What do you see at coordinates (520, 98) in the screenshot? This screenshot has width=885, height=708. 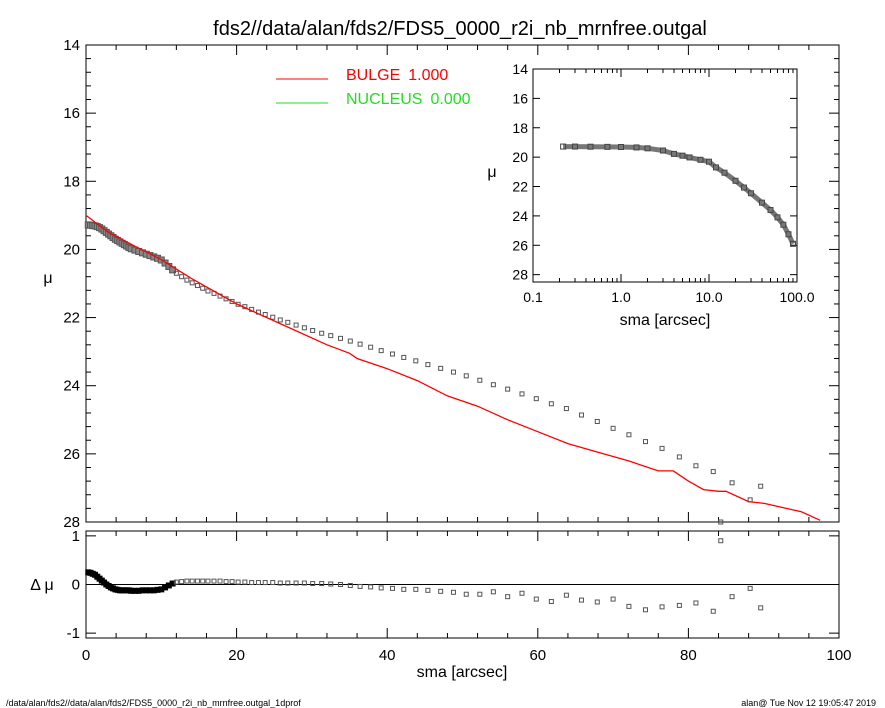 I see `inset-y-tick-label: 16` at bounding box center [520, 98].